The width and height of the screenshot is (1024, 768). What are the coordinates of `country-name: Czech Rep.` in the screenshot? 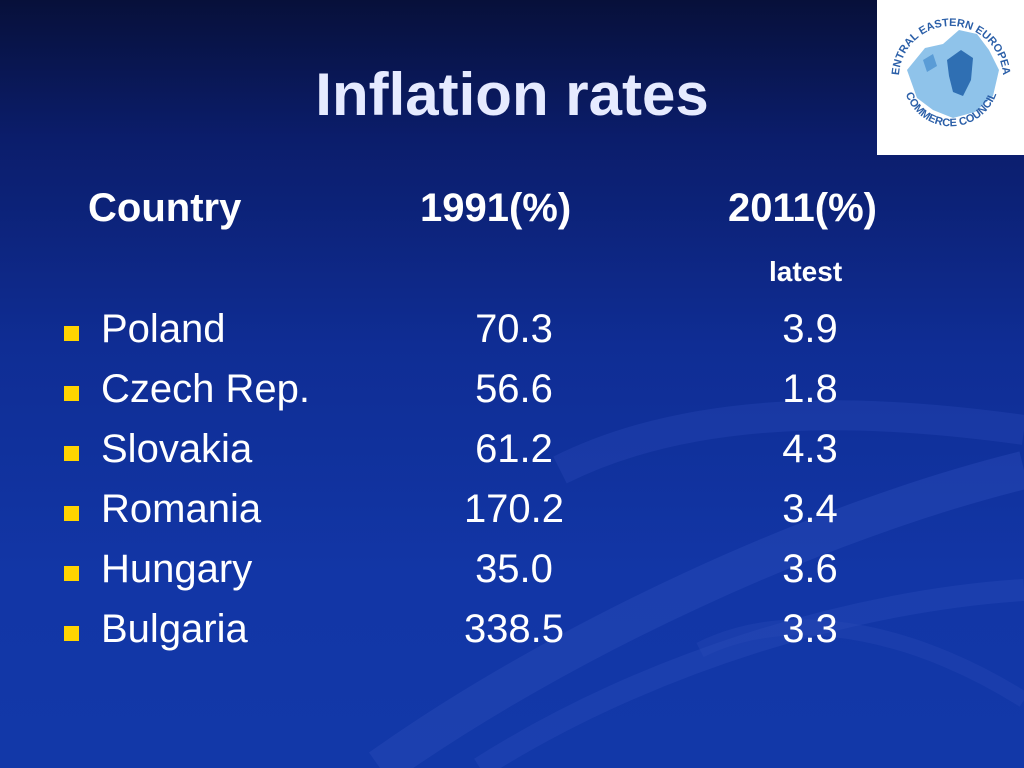 It's located at (205, 389).